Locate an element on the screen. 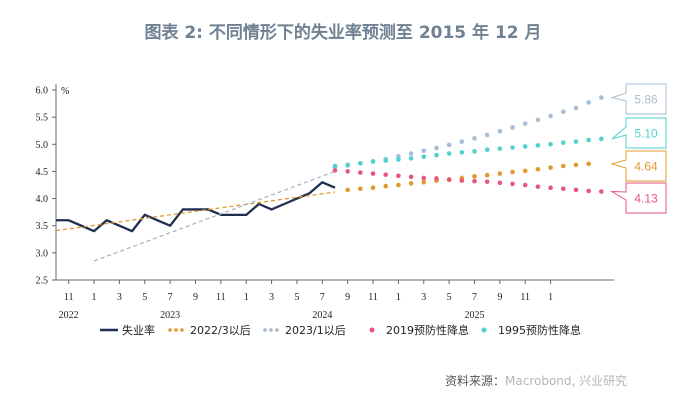 The image size is (686, 406). legend-label: 2023/1以后 is located at coordinates (315, 330).